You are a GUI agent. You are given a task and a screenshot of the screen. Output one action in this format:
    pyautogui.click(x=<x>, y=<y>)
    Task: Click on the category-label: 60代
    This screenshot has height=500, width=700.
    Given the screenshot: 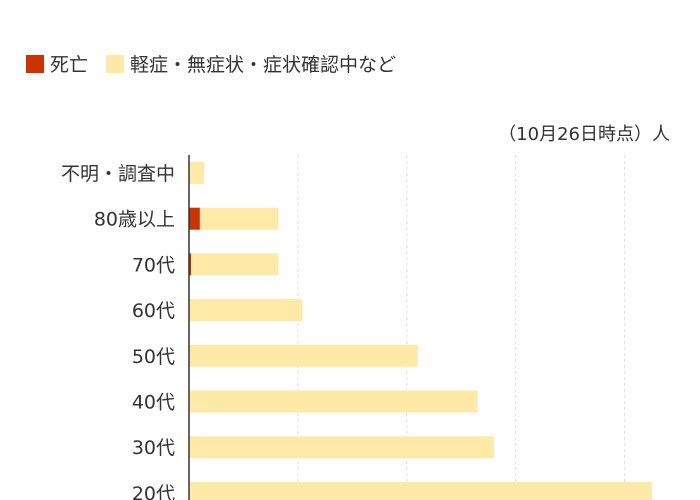 What is the action you would take?
    pyautogui.click(x=153, y=311)
    